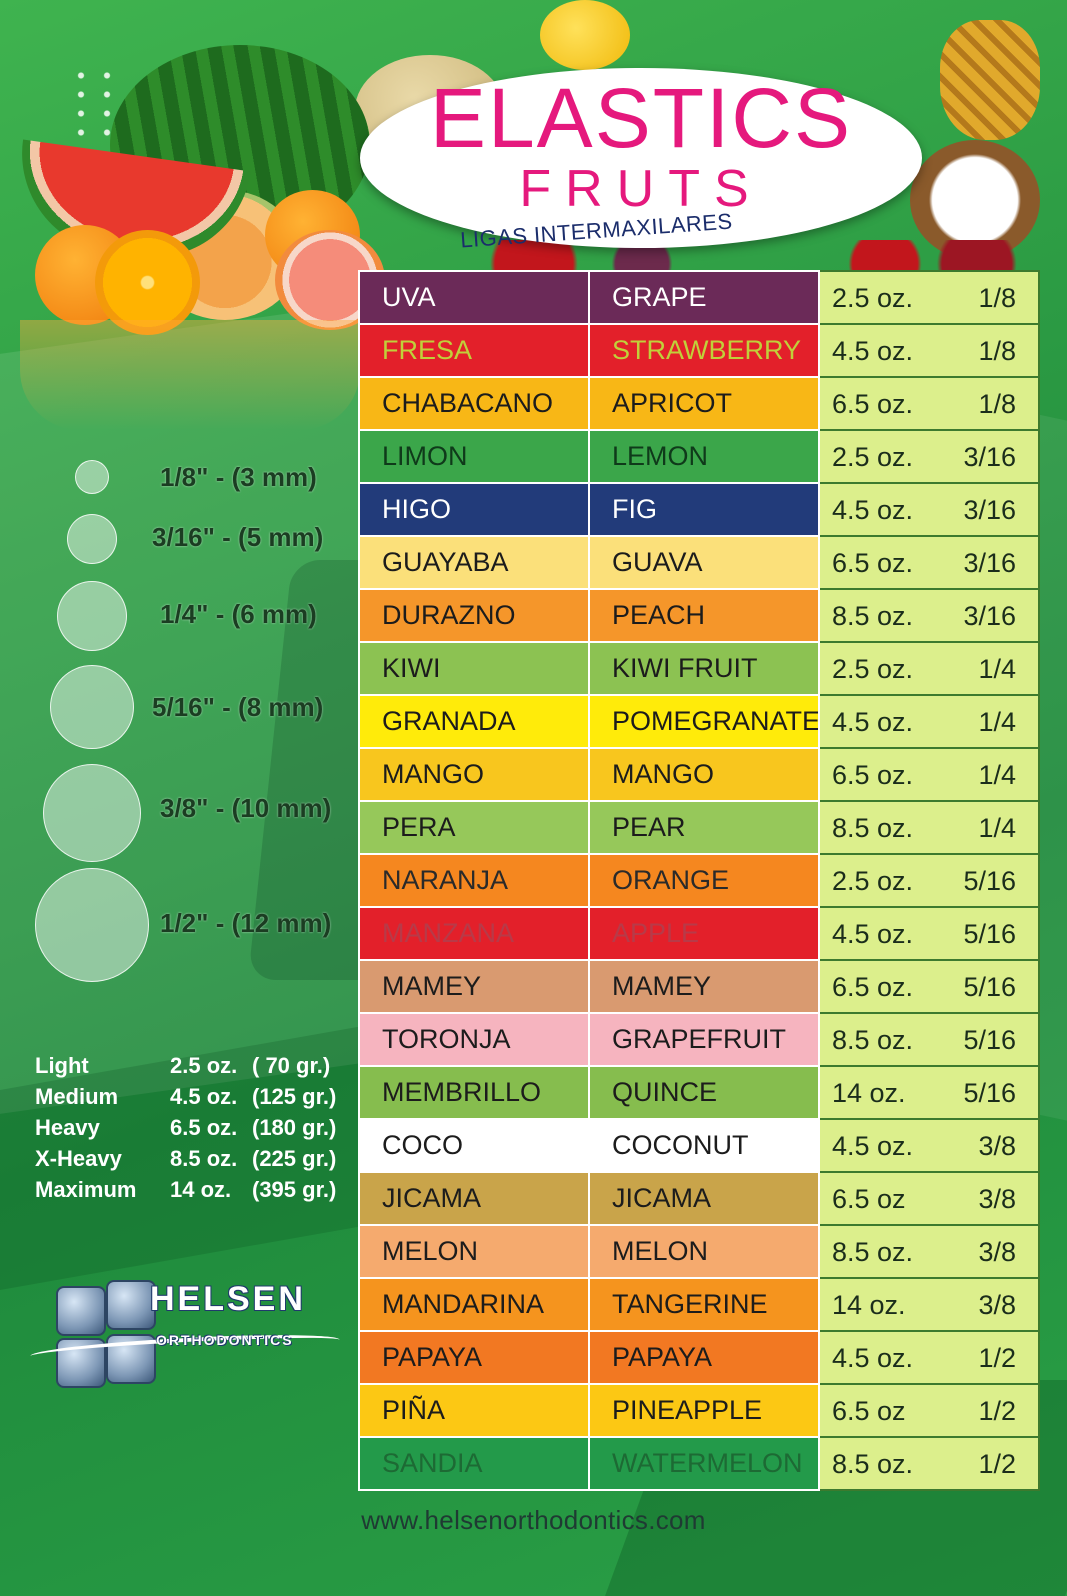 This screenshot has width=1067, height=1596. Describe the element at coordinates (294, 1189) in the screenshot. I see `force-gr: (395 gr.)` at that location.